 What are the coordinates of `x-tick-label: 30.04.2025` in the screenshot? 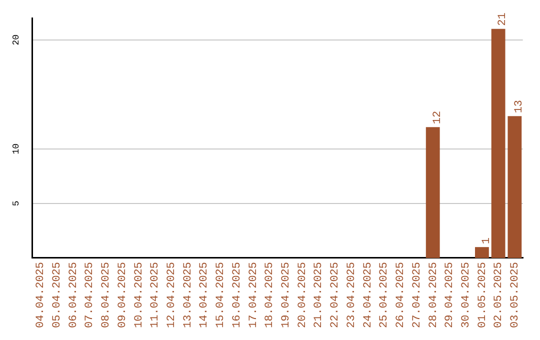 It's located at (466, 295).